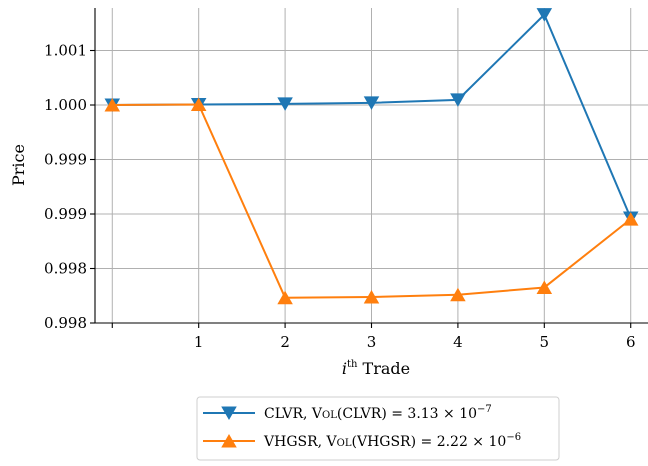  I want to click on legend-label-part: (CLVR) = 3.13 × 10, so click(407, 414).